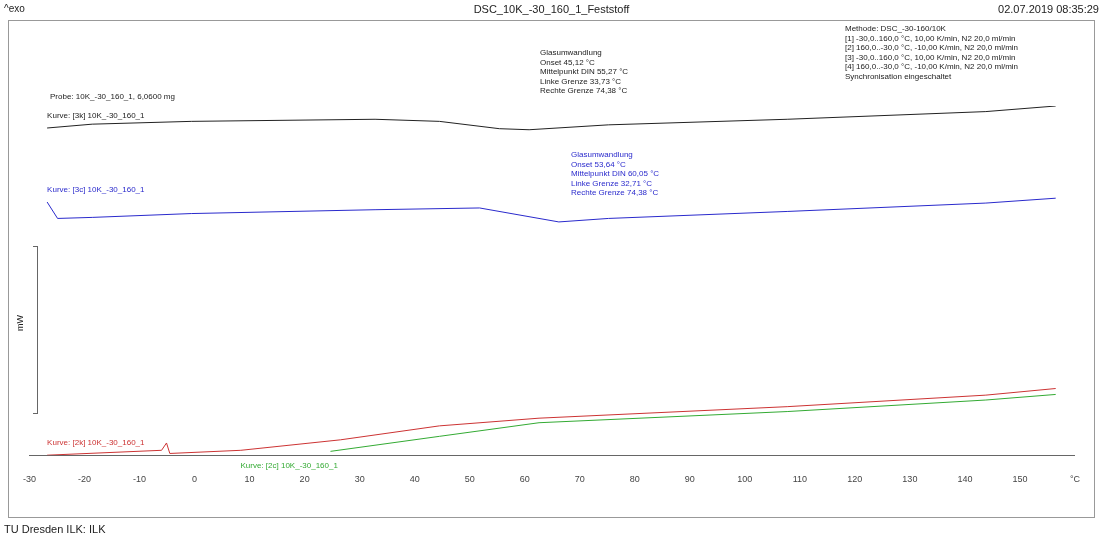 The width and height of the screenshot is (1103, 541). Describe the element at coordinates (745, 479) in the screenshot. I see `x-tick-label: 100` at that location.